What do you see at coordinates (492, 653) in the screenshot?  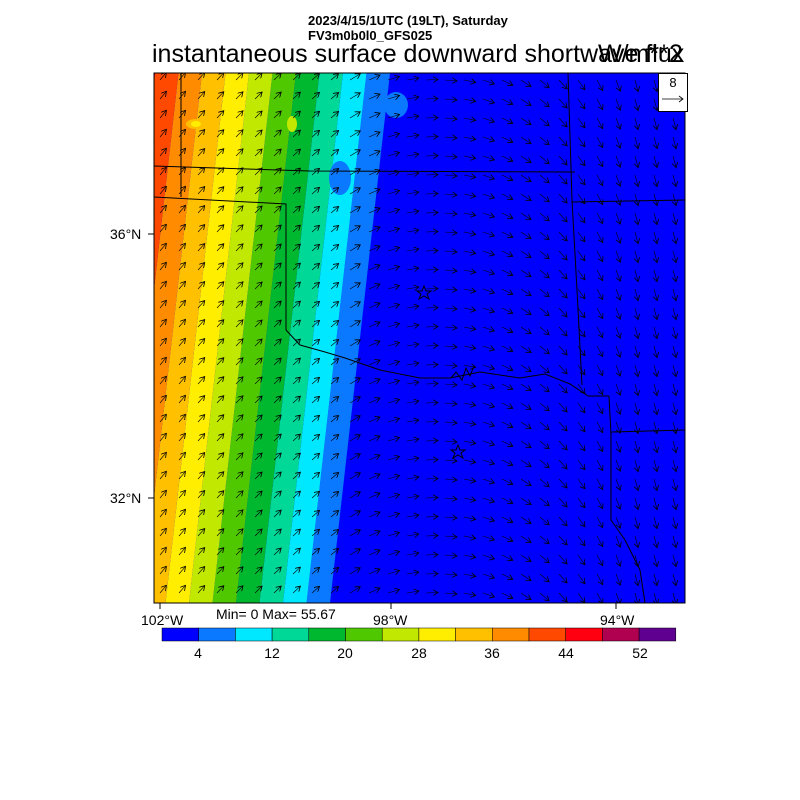 I see `colorbar-label: 36` at bounding box center [492, 653].